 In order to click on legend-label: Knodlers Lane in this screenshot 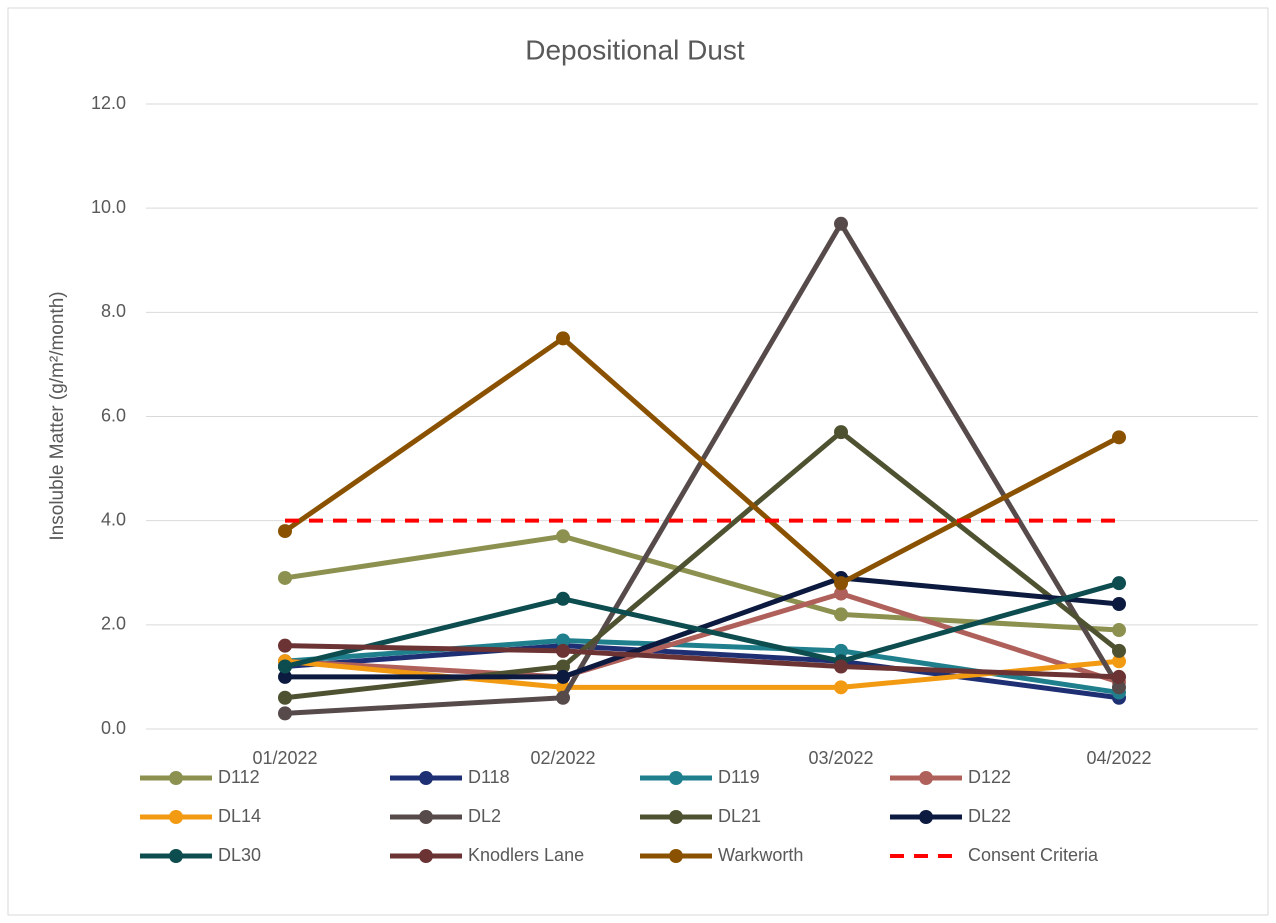, I will do `click(526, 855)`.